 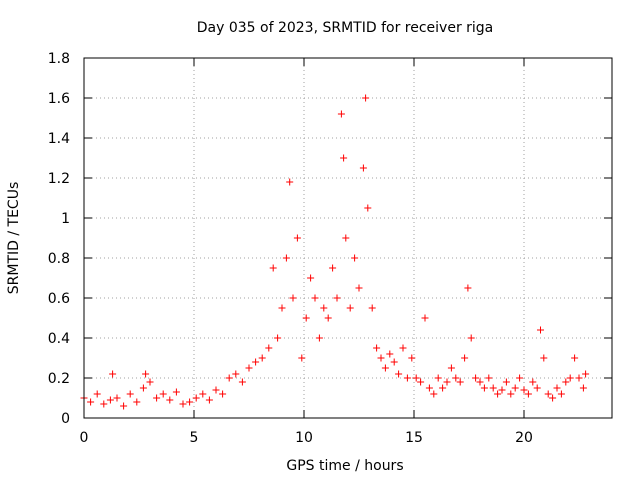 What do you see at coordinates (59, 139) in the screenshot?
I see `y-tick-label: 1.4` at bounding box center [59, 139].